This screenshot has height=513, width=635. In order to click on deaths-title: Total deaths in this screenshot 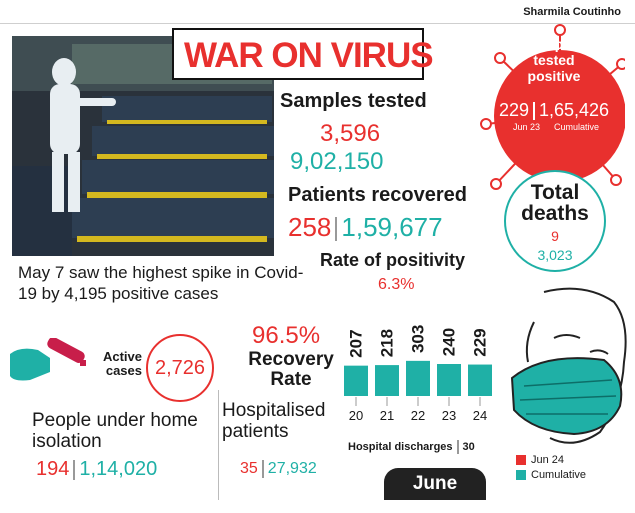, I will do `click(555, 203)`.